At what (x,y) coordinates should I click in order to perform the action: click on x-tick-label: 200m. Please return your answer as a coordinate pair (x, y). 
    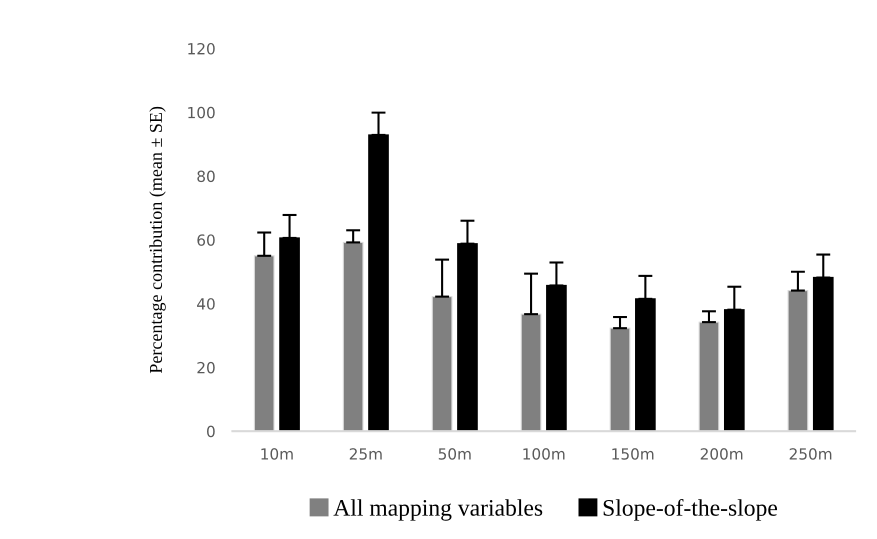
    Looking at the image, I should click on (721, 454).